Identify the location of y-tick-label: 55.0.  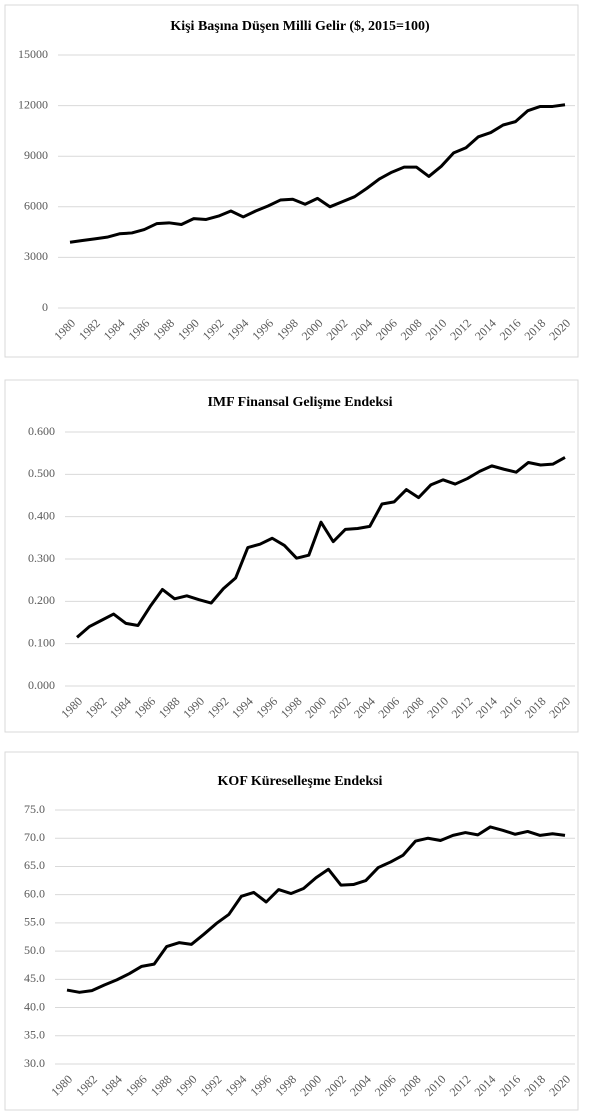
(34, 922).